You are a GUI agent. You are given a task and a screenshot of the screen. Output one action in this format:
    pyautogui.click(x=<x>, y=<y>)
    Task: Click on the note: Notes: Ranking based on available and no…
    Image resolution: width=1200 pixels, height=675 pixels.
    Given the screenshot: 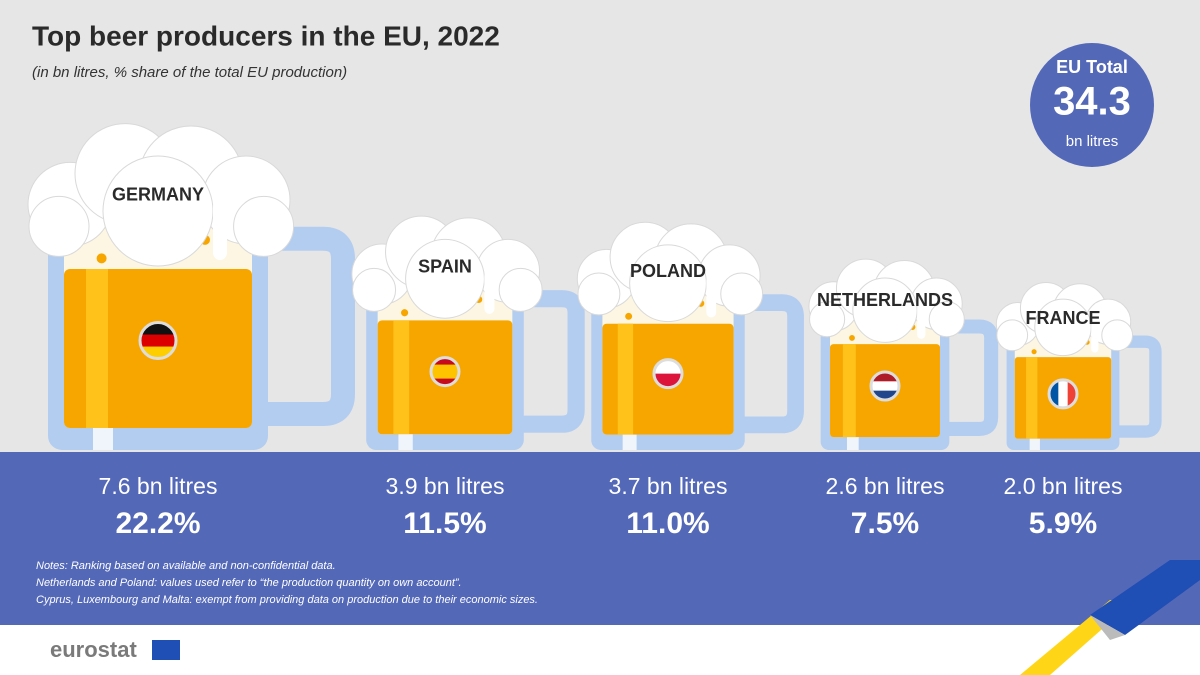 What is the action you would take?
    pyautogui.click(x=186, y=566)
    